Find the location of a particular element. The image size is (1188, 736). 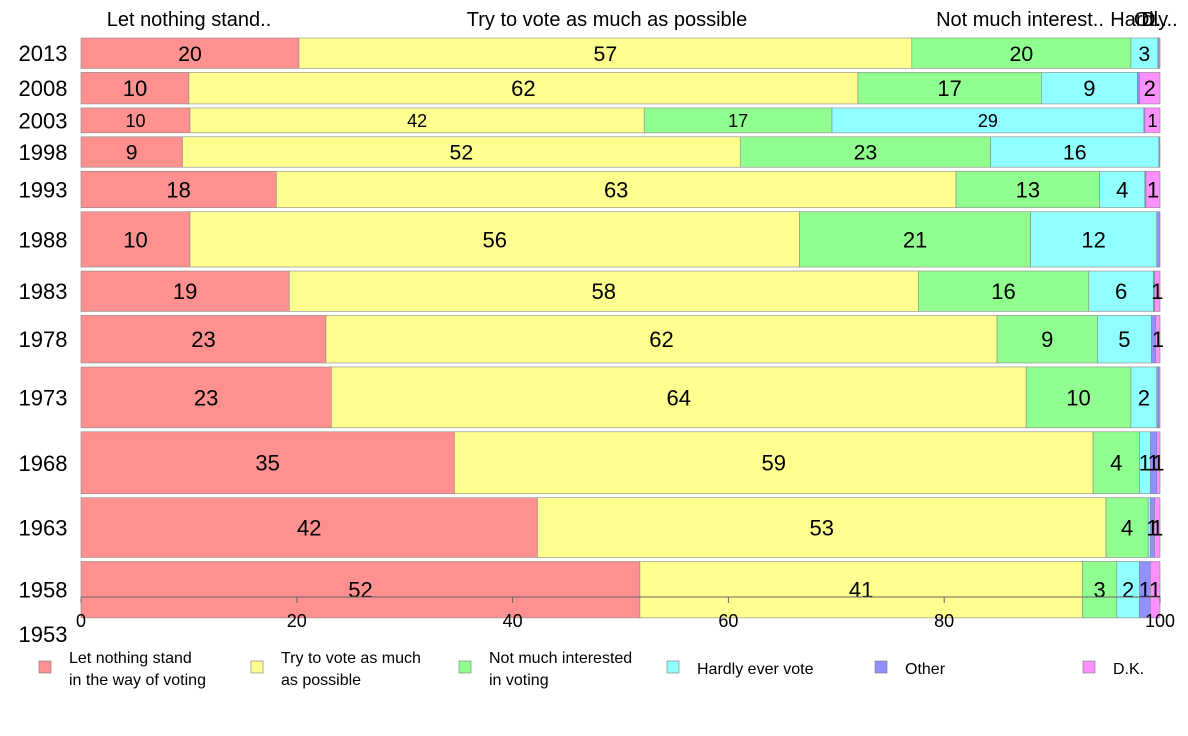

data-label: 35 is located at coordinates (267, 463).